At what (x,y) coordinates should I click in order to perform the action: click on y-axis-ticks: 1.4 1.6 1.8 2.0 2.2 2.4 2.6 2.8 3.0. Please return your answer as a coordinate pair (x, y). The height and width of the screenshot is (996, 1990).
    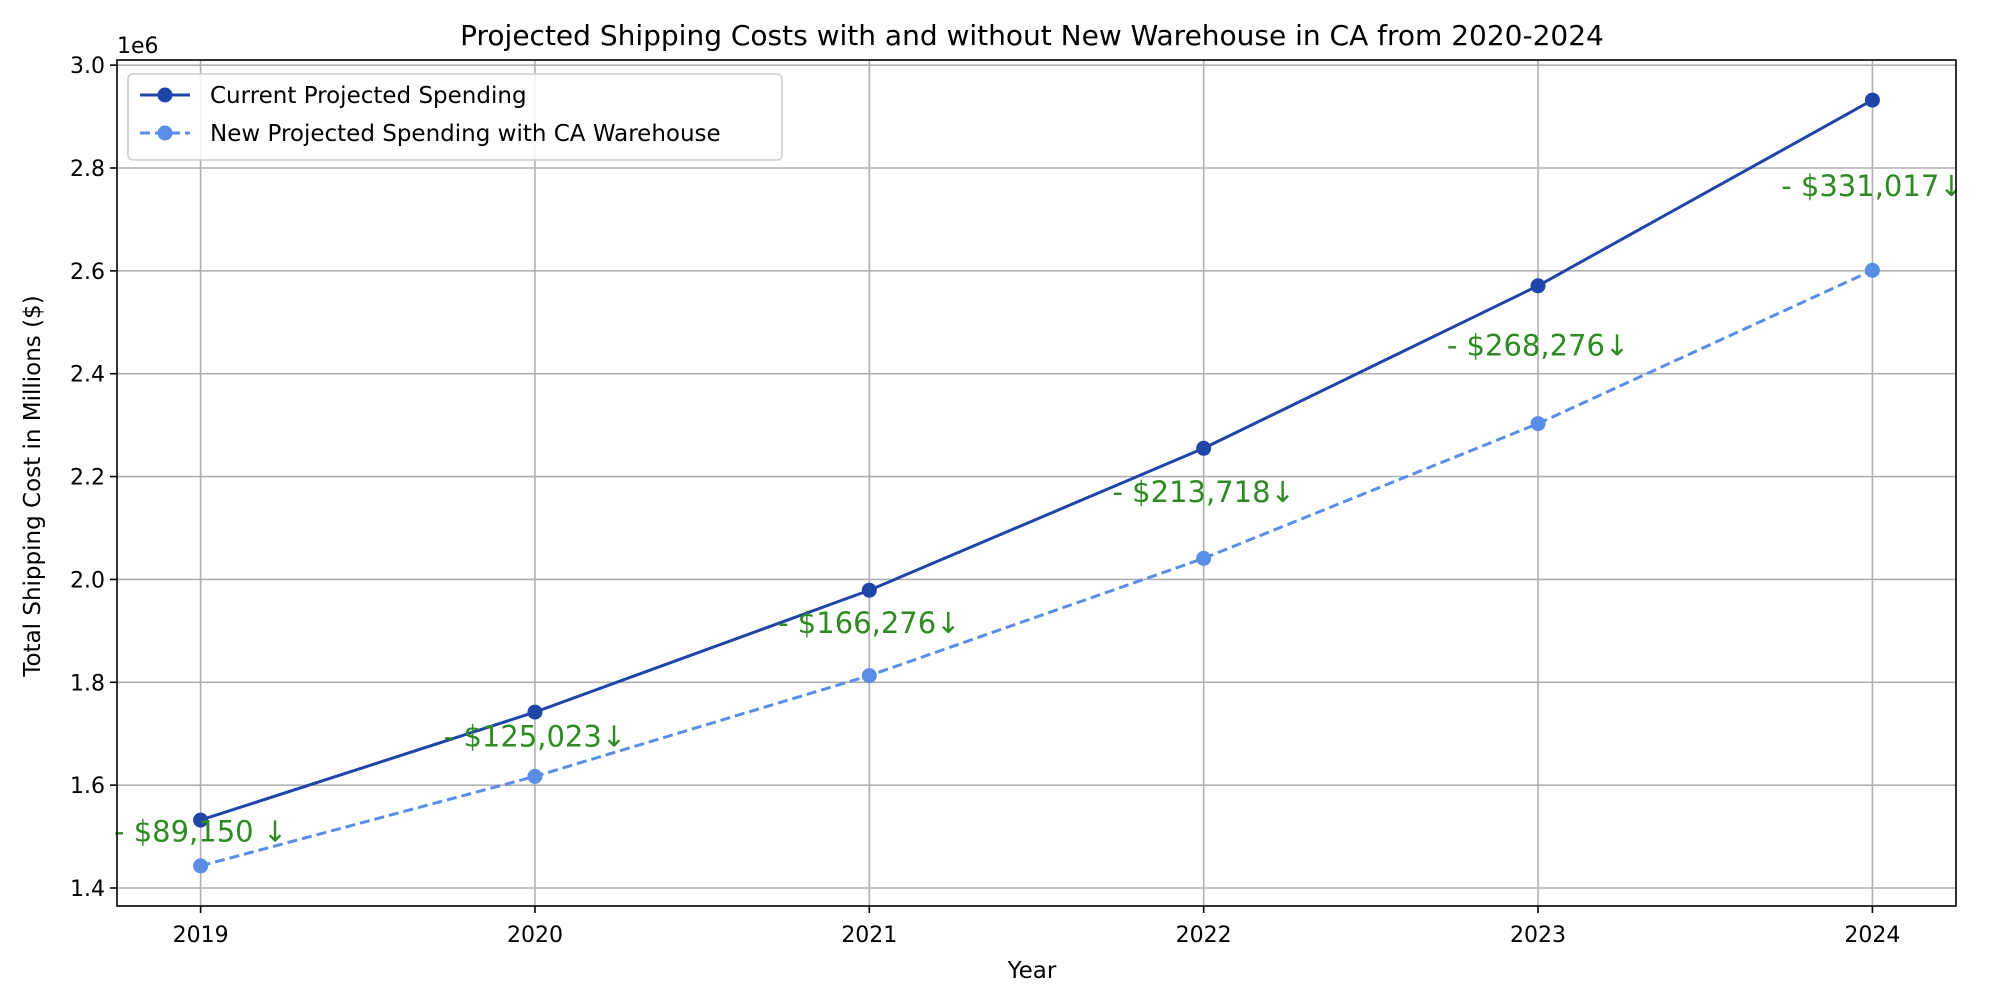
    Looking at the image, I should click on (93, 478).